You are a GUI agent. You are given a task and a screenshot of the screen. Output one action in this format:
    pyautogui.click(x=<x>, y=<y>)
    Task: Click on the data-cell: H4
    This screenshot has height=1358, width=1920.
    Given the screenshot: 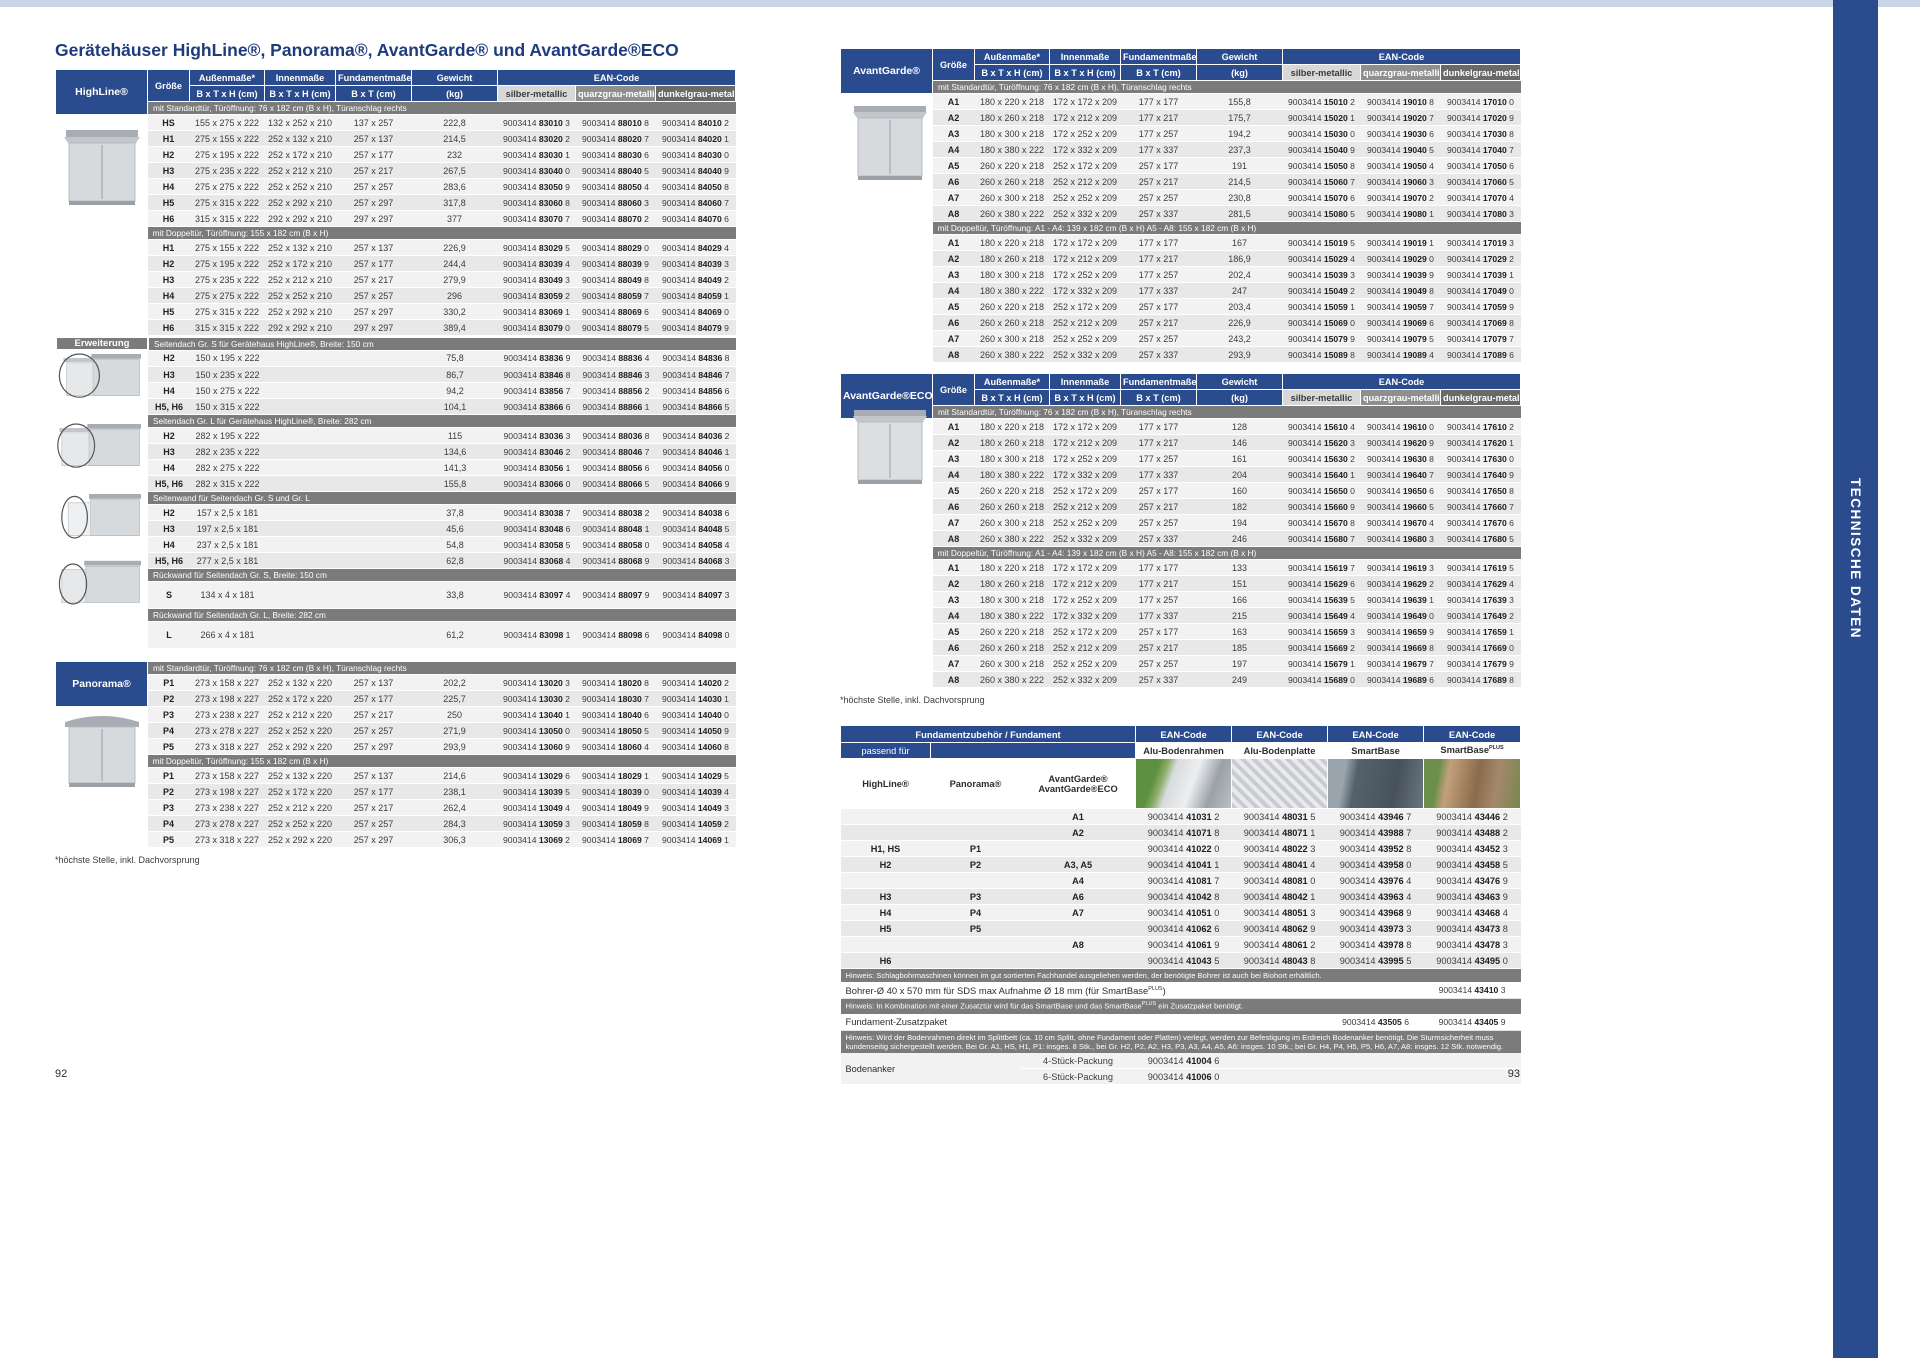 What is the action you would take?
    pyautogui.click(x=885, y=912)
    